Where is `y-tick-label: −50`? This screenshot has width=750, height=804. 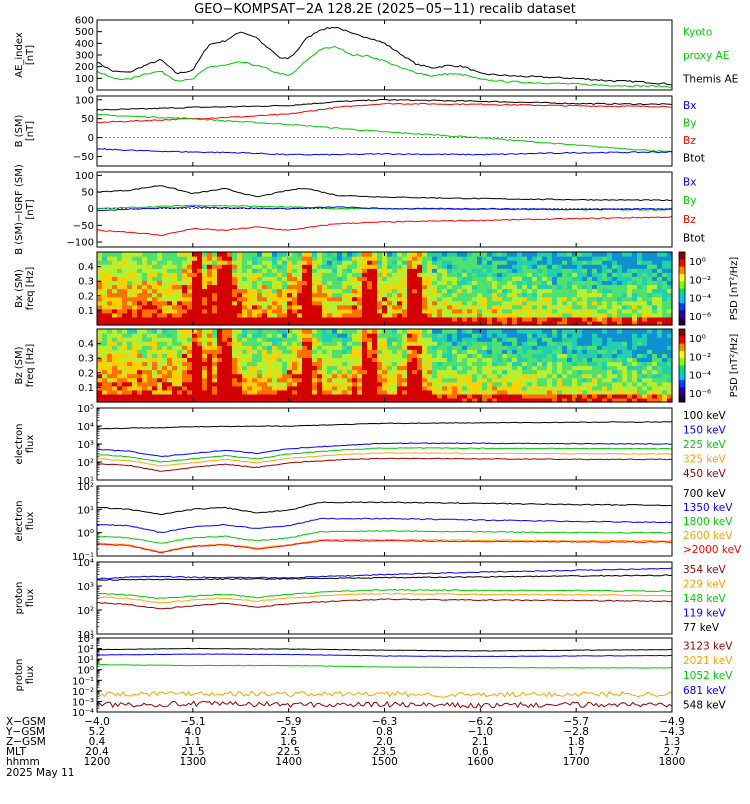
y-tick-label: −50 is located at coordinates (83, 157).